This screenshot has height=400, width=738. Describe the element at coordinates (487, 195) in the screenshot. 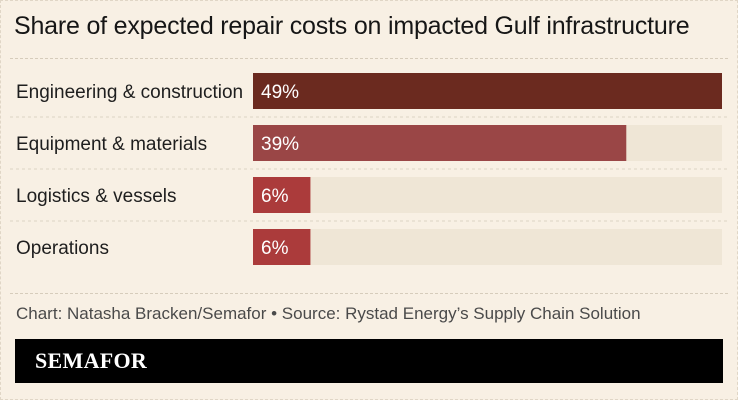

I see `bar-track-logistics-vessels` at that location.